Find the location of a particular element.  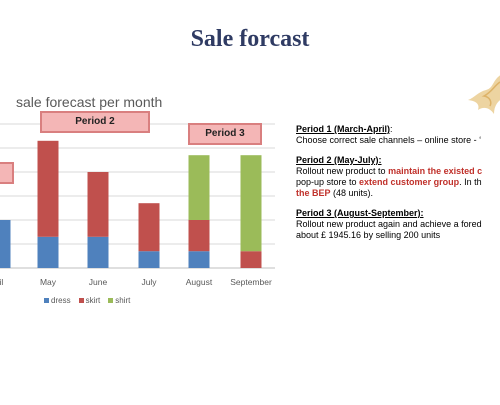

period-3-box: Period 3 is located at coordinates (225, 134).